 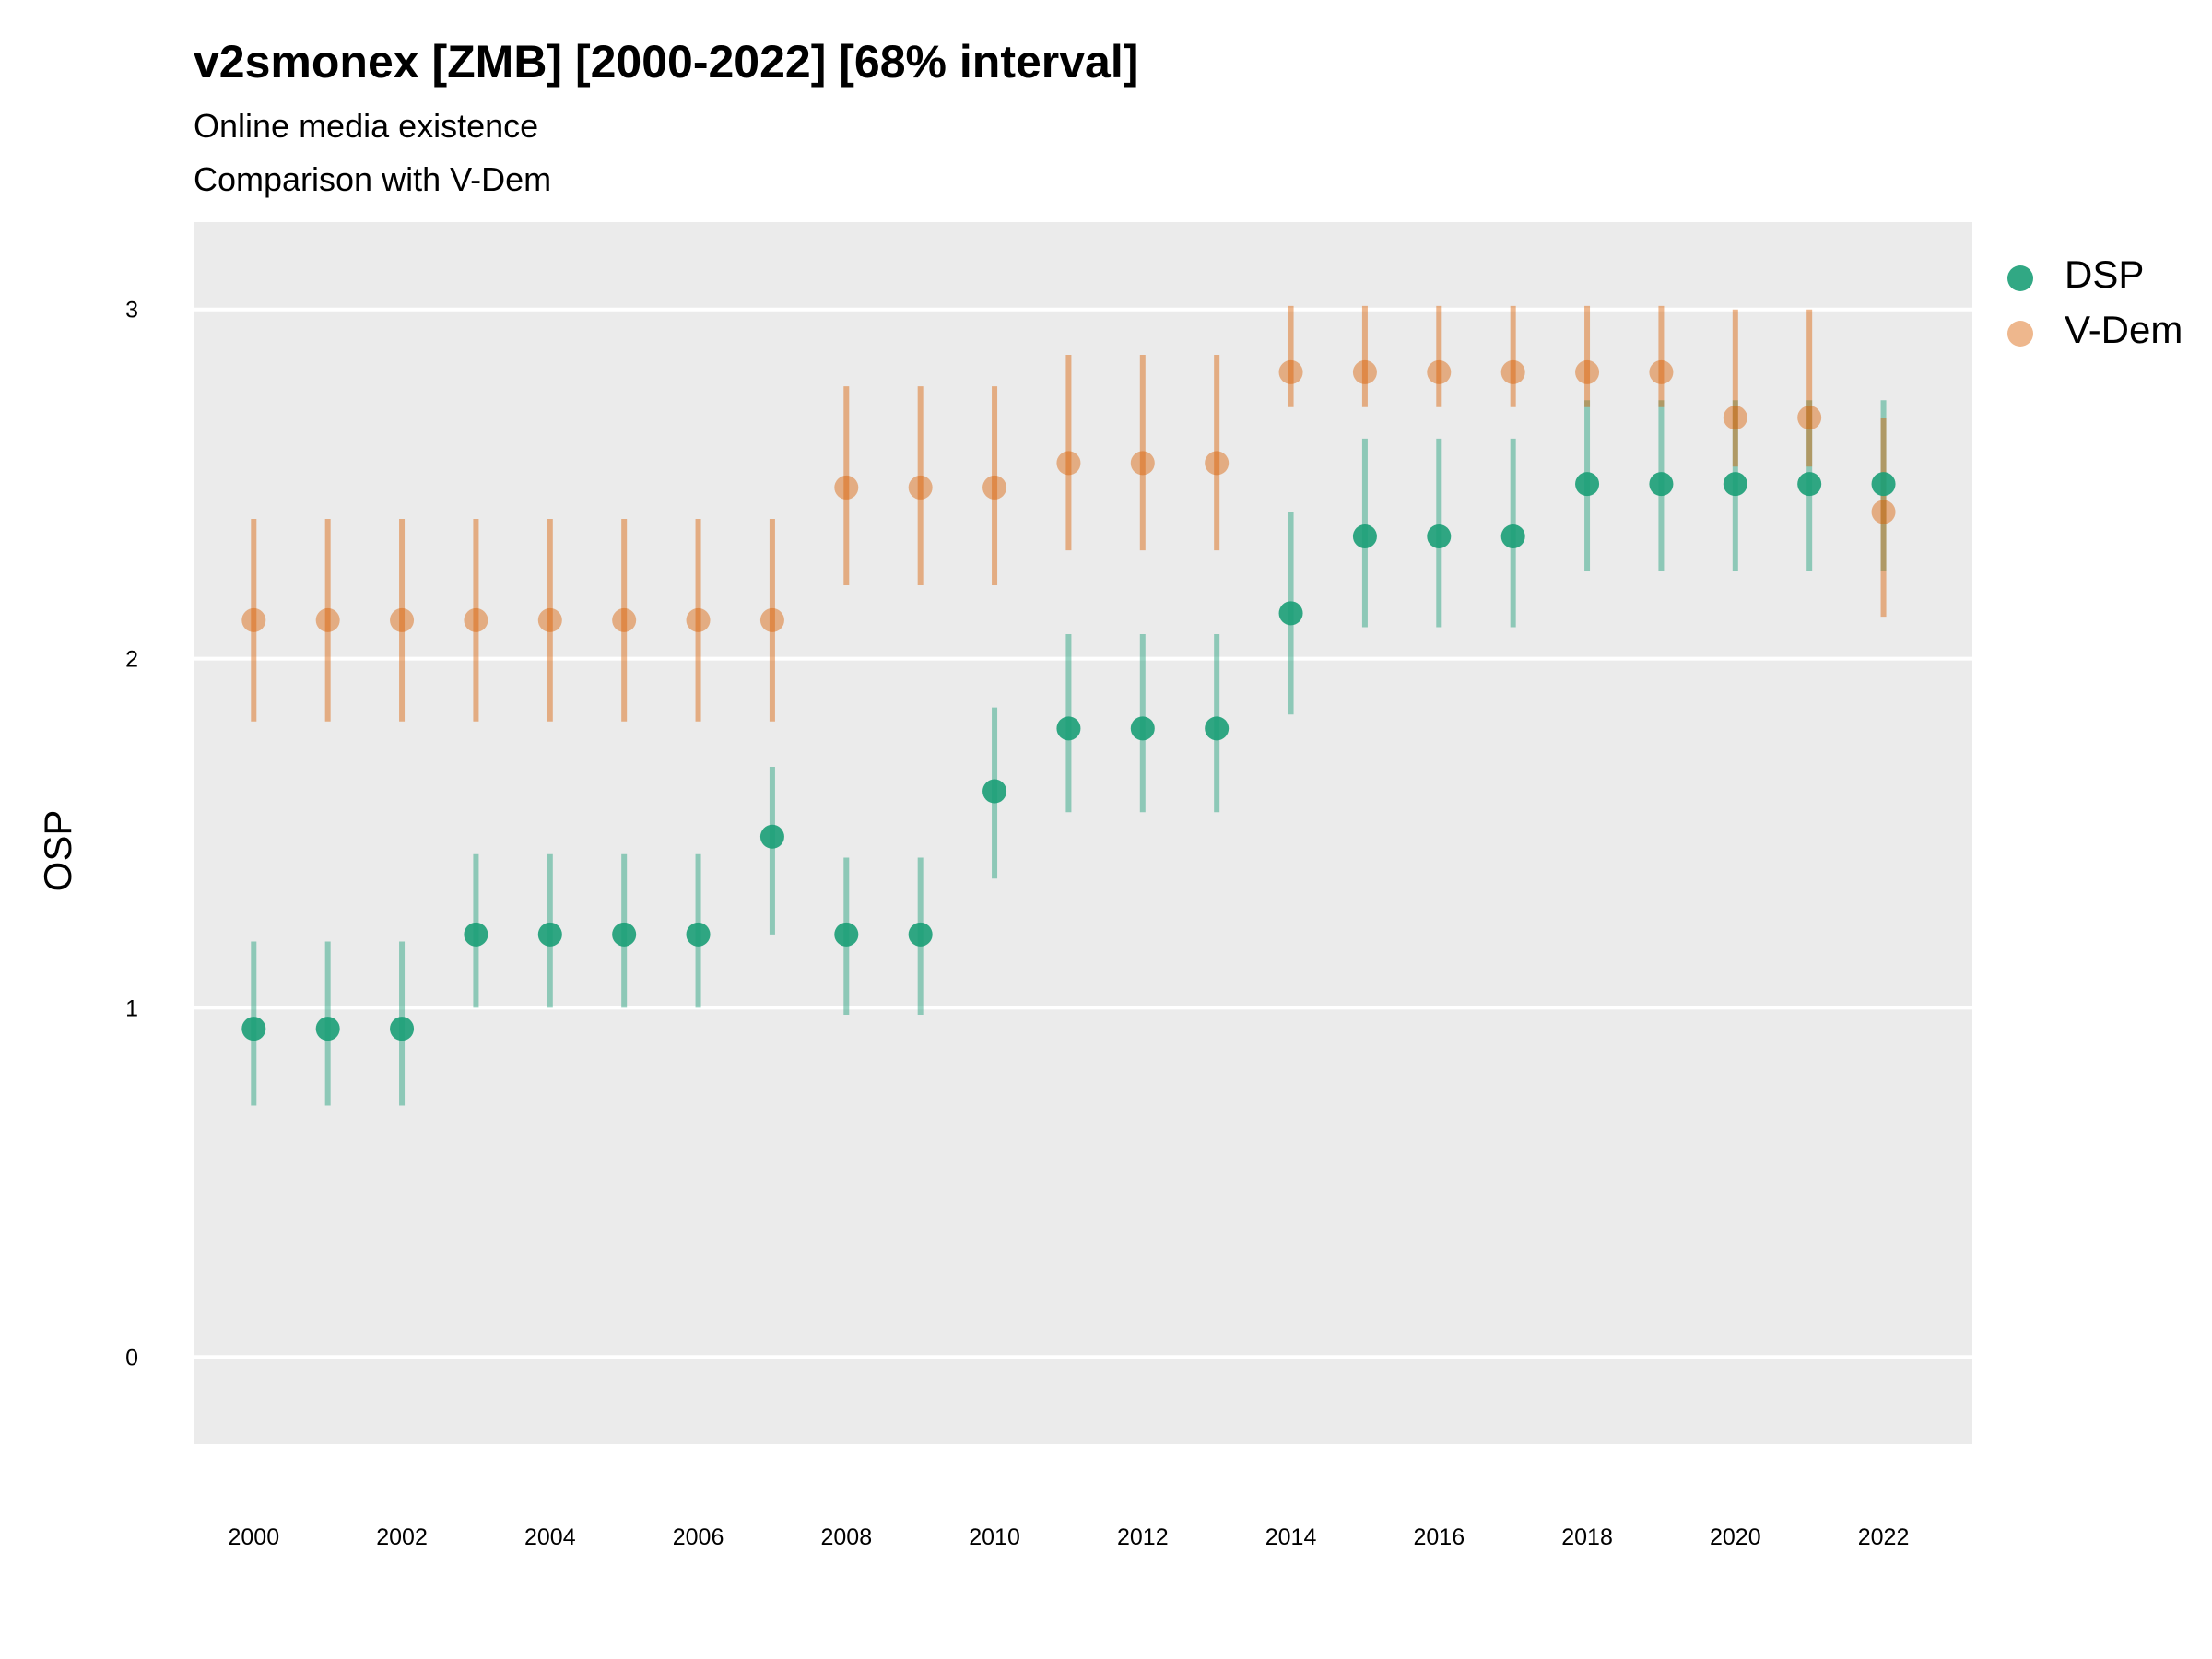 What do you see at coordinates (131, 311) in the screenshot?
I see `y-tick-label-3: 3` at bounding box center [131, 311].